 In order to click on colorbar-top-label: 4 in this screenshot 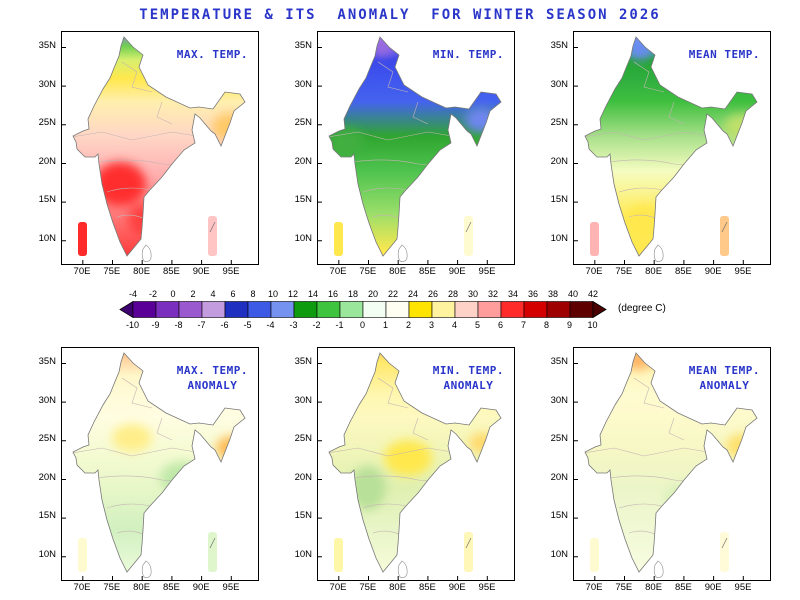, I will do `click(213, 294)`.